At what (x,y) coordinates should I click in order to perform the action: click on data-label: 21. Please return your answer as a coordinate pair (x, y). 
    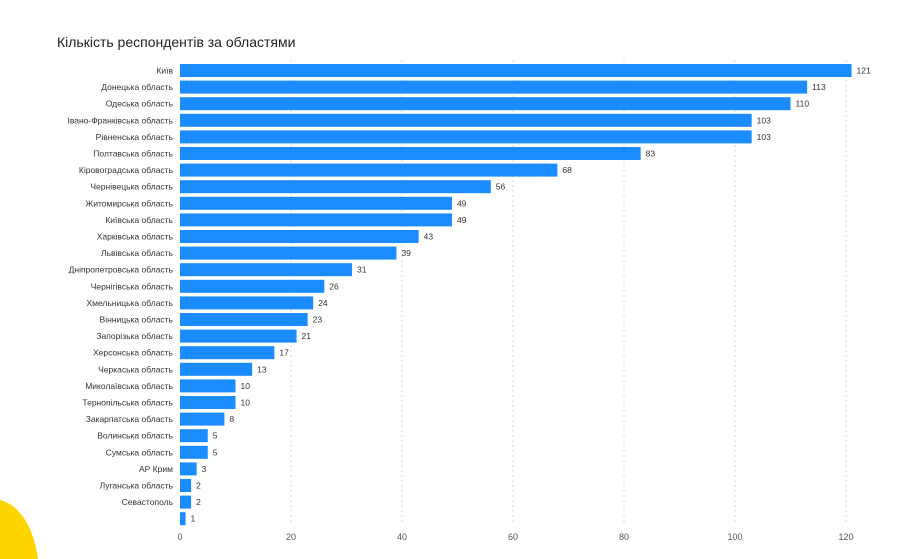
    Looking at the image, I should click on (307, 336).